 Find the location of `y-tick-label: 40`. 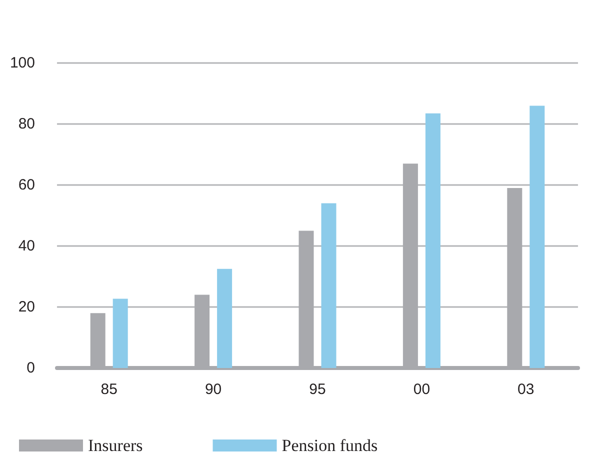

y-tick-label: 40 is located at coordinates (26, 246).